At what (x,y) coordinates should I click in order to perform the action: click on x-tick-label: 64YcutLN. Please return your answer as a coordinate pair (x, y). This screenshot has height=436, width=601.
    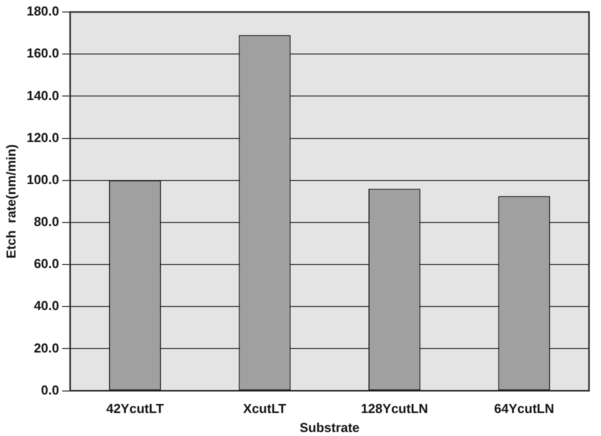
    Looking at the image, I should click on (524, 408).